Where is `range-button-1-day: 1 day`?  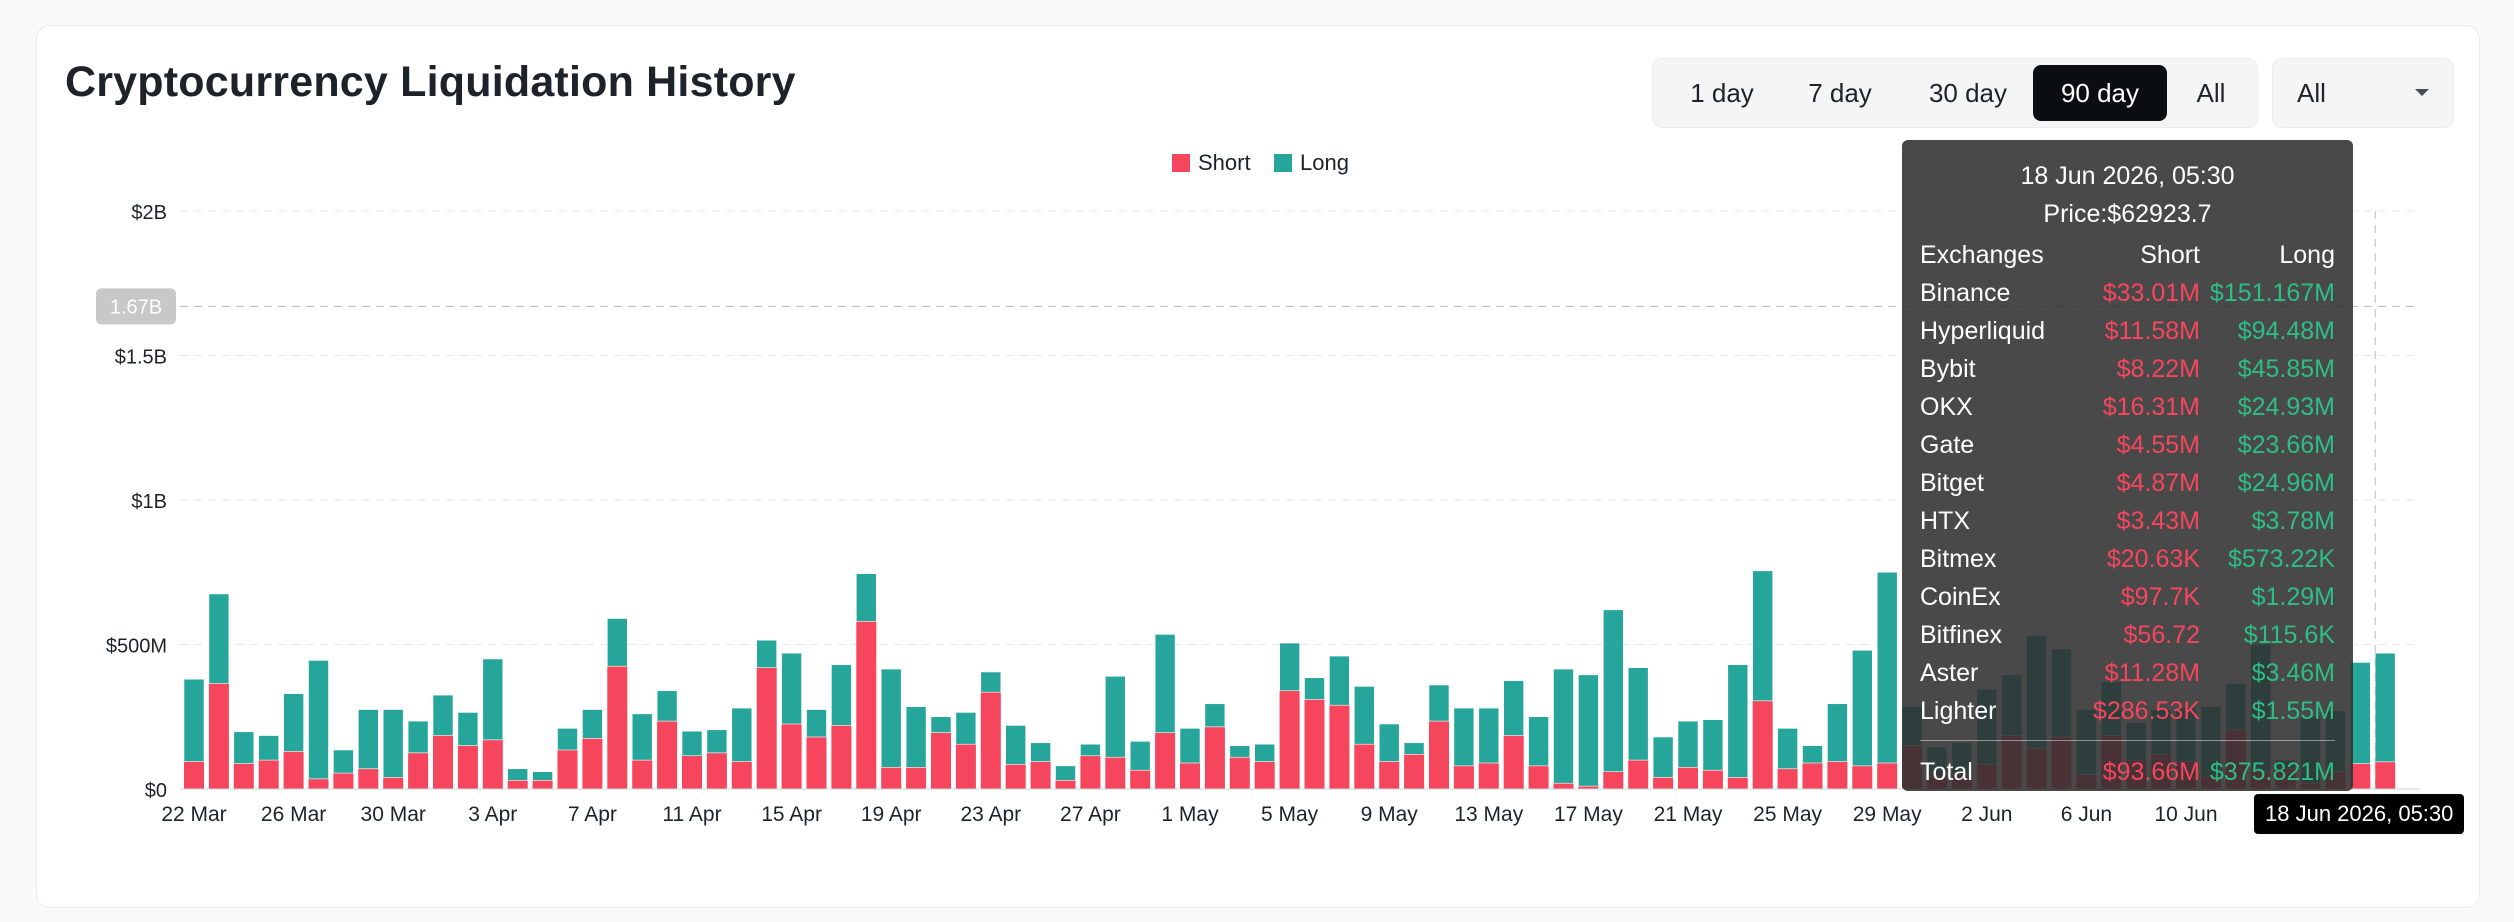 range-button-1-day: 1 day is located at coordinates (1722, 93).